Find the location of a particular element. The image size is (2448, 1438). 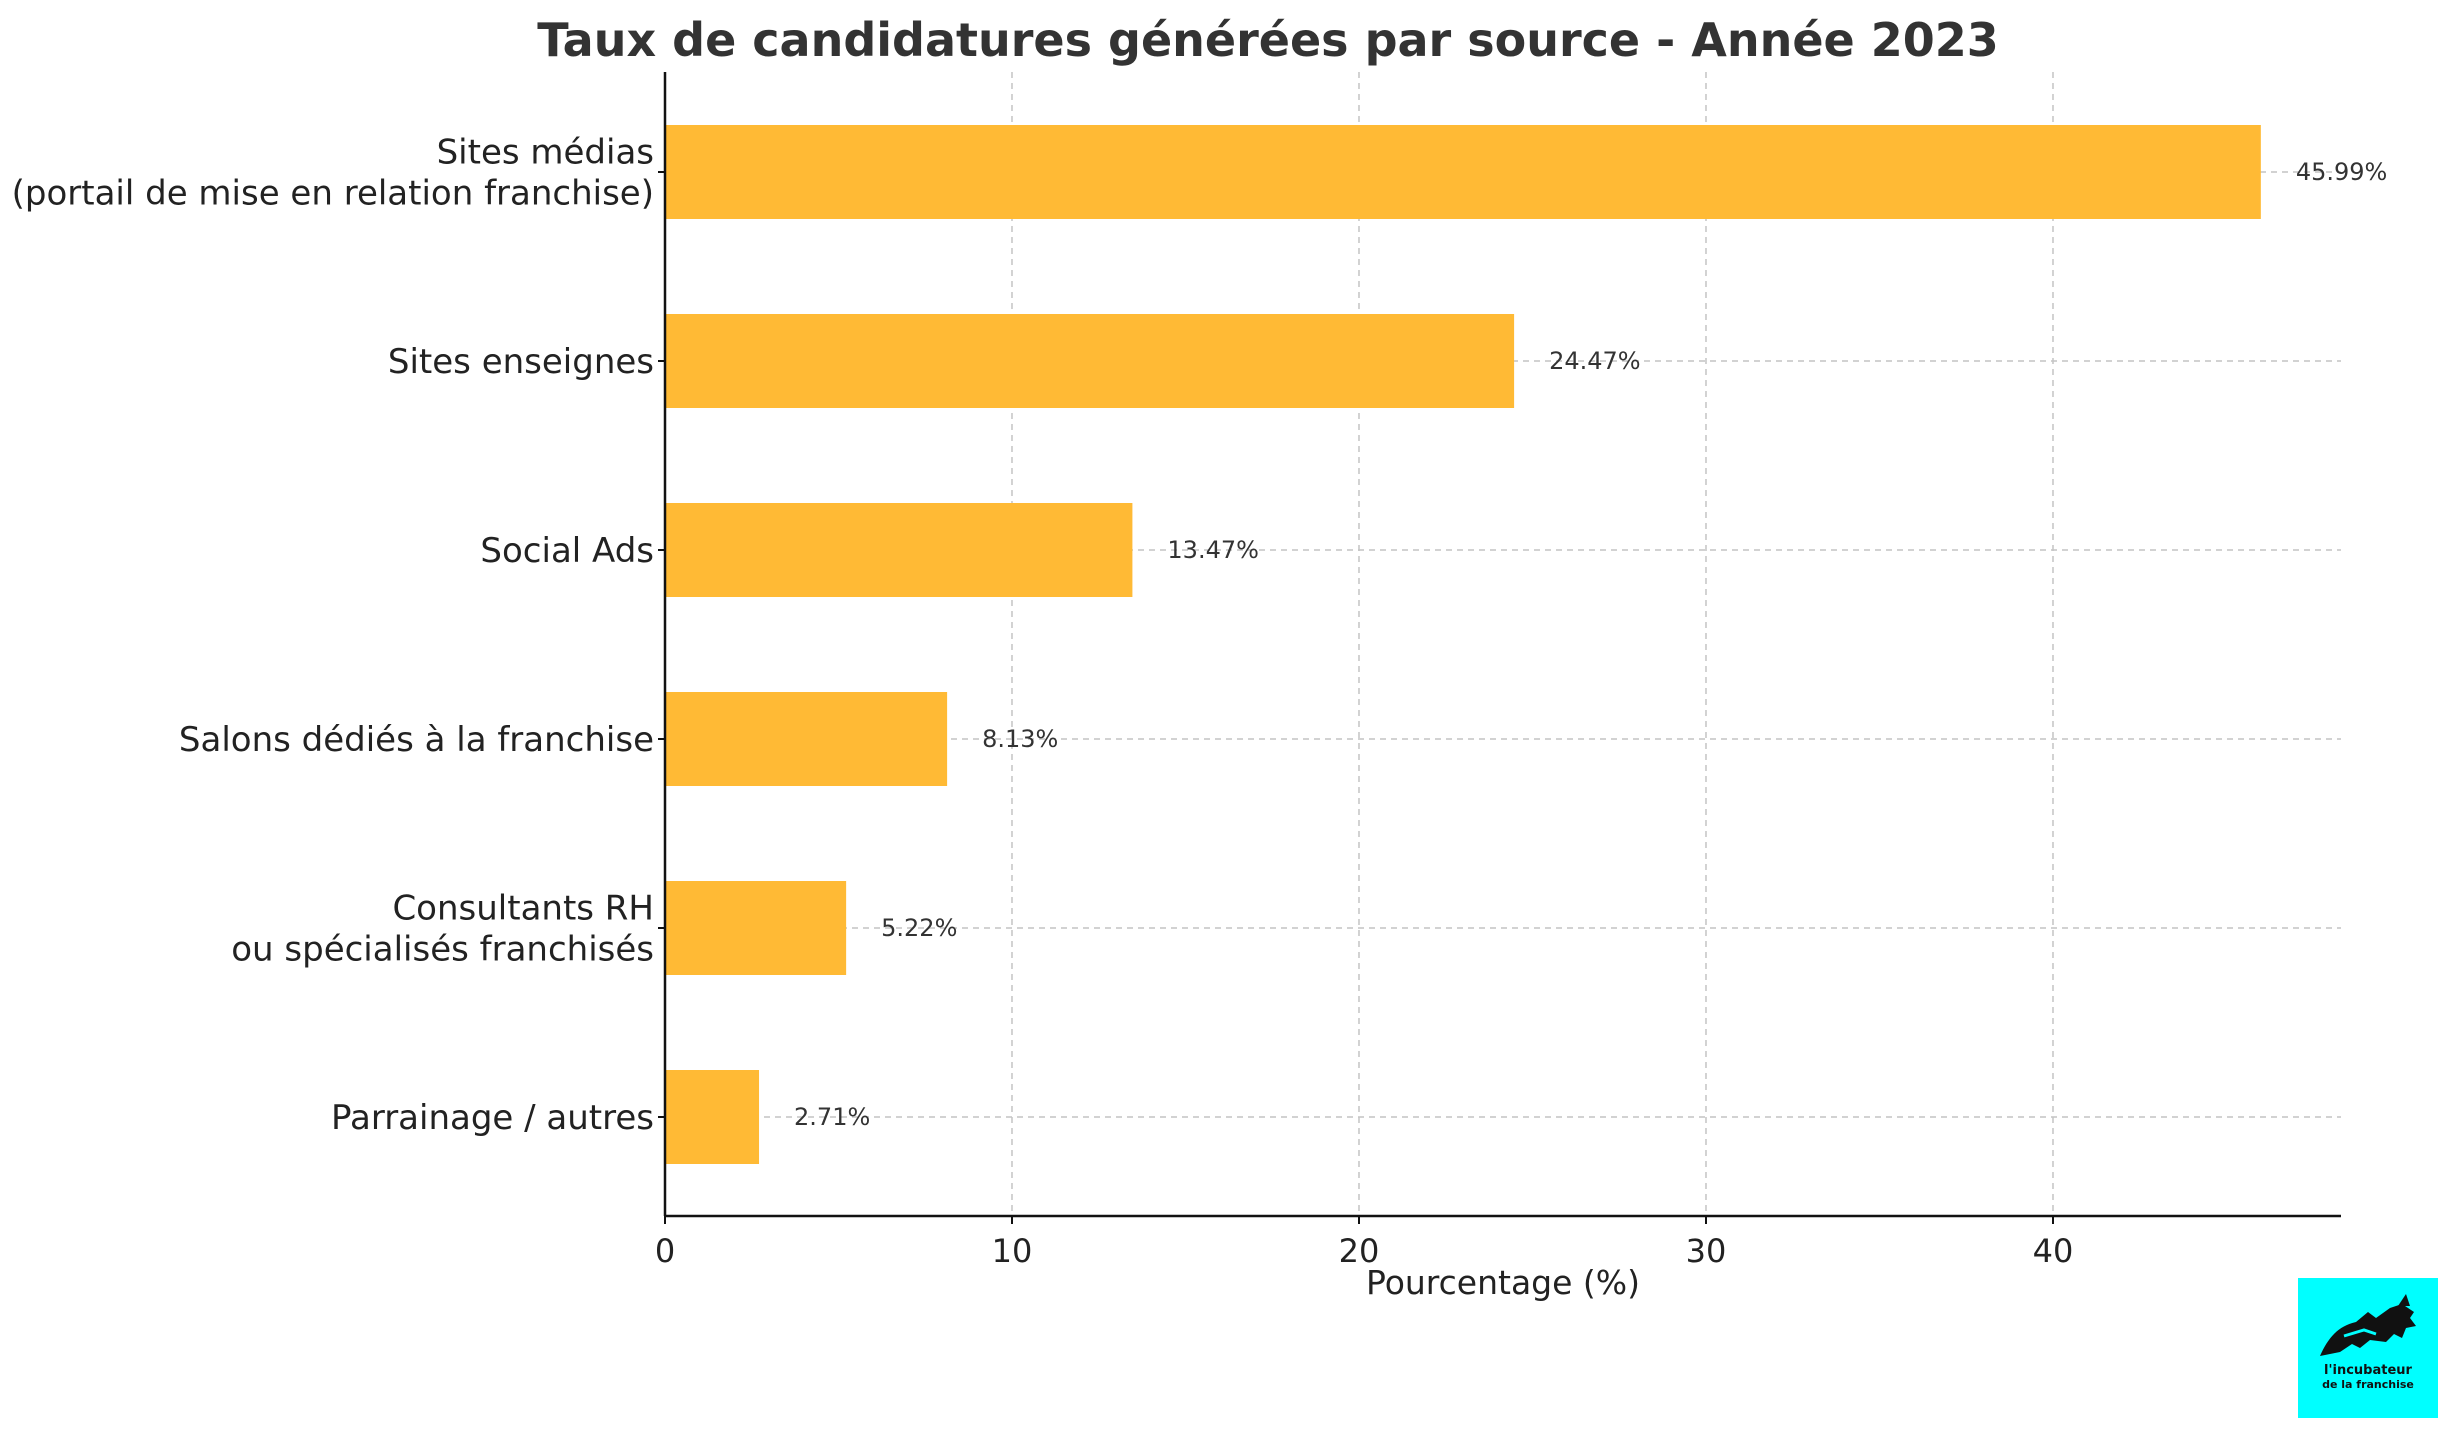

category-label: Salons dédiés à la franchise is located at coordinates (416, 740).